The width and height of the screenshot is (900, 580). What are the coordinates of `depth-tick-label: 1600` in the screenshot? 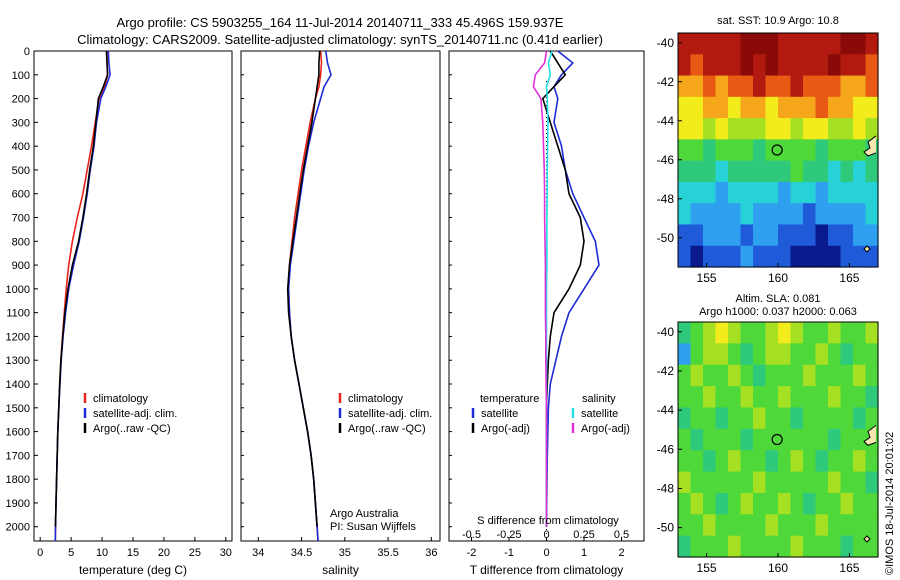 It's located at (18, 433).